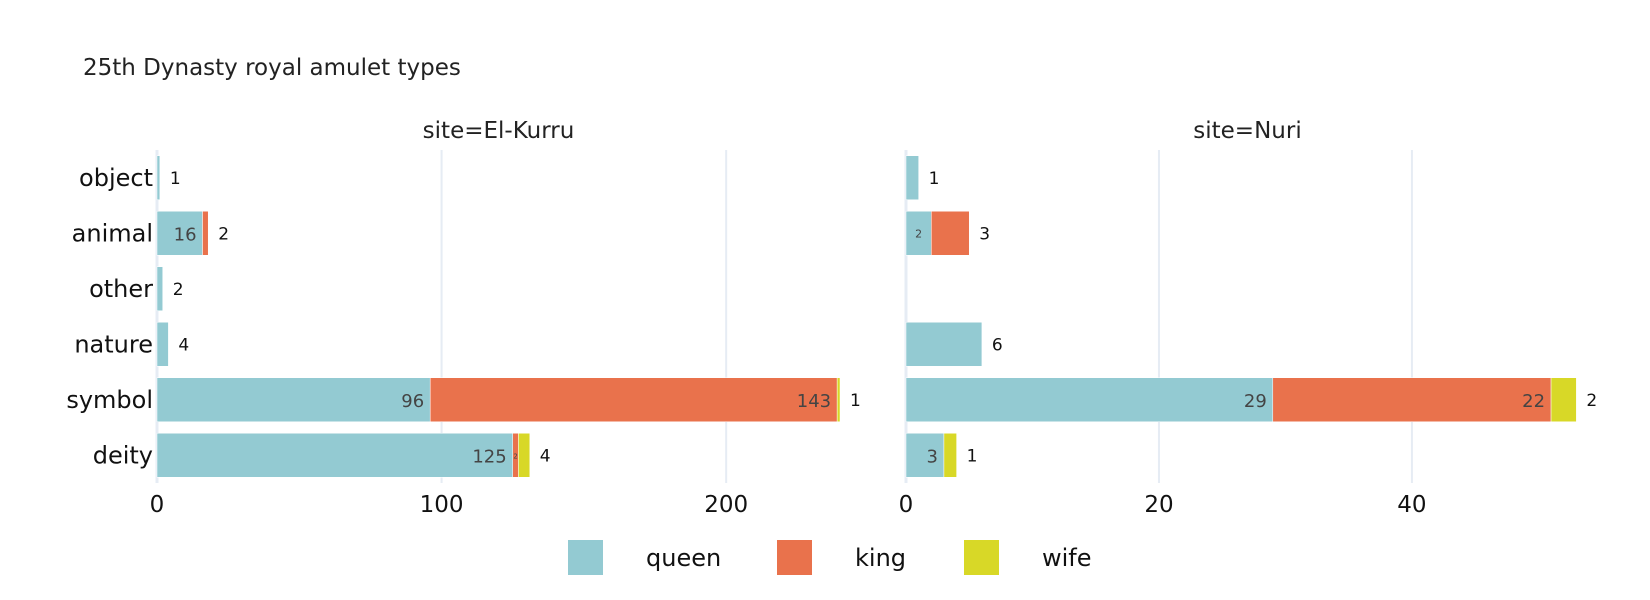 This screenshot has width=1650, height=600. What do you see at coordinates (442, 505) in the screenshot?
I see `x-tick-label: 100` at bounding box center [442, 505].